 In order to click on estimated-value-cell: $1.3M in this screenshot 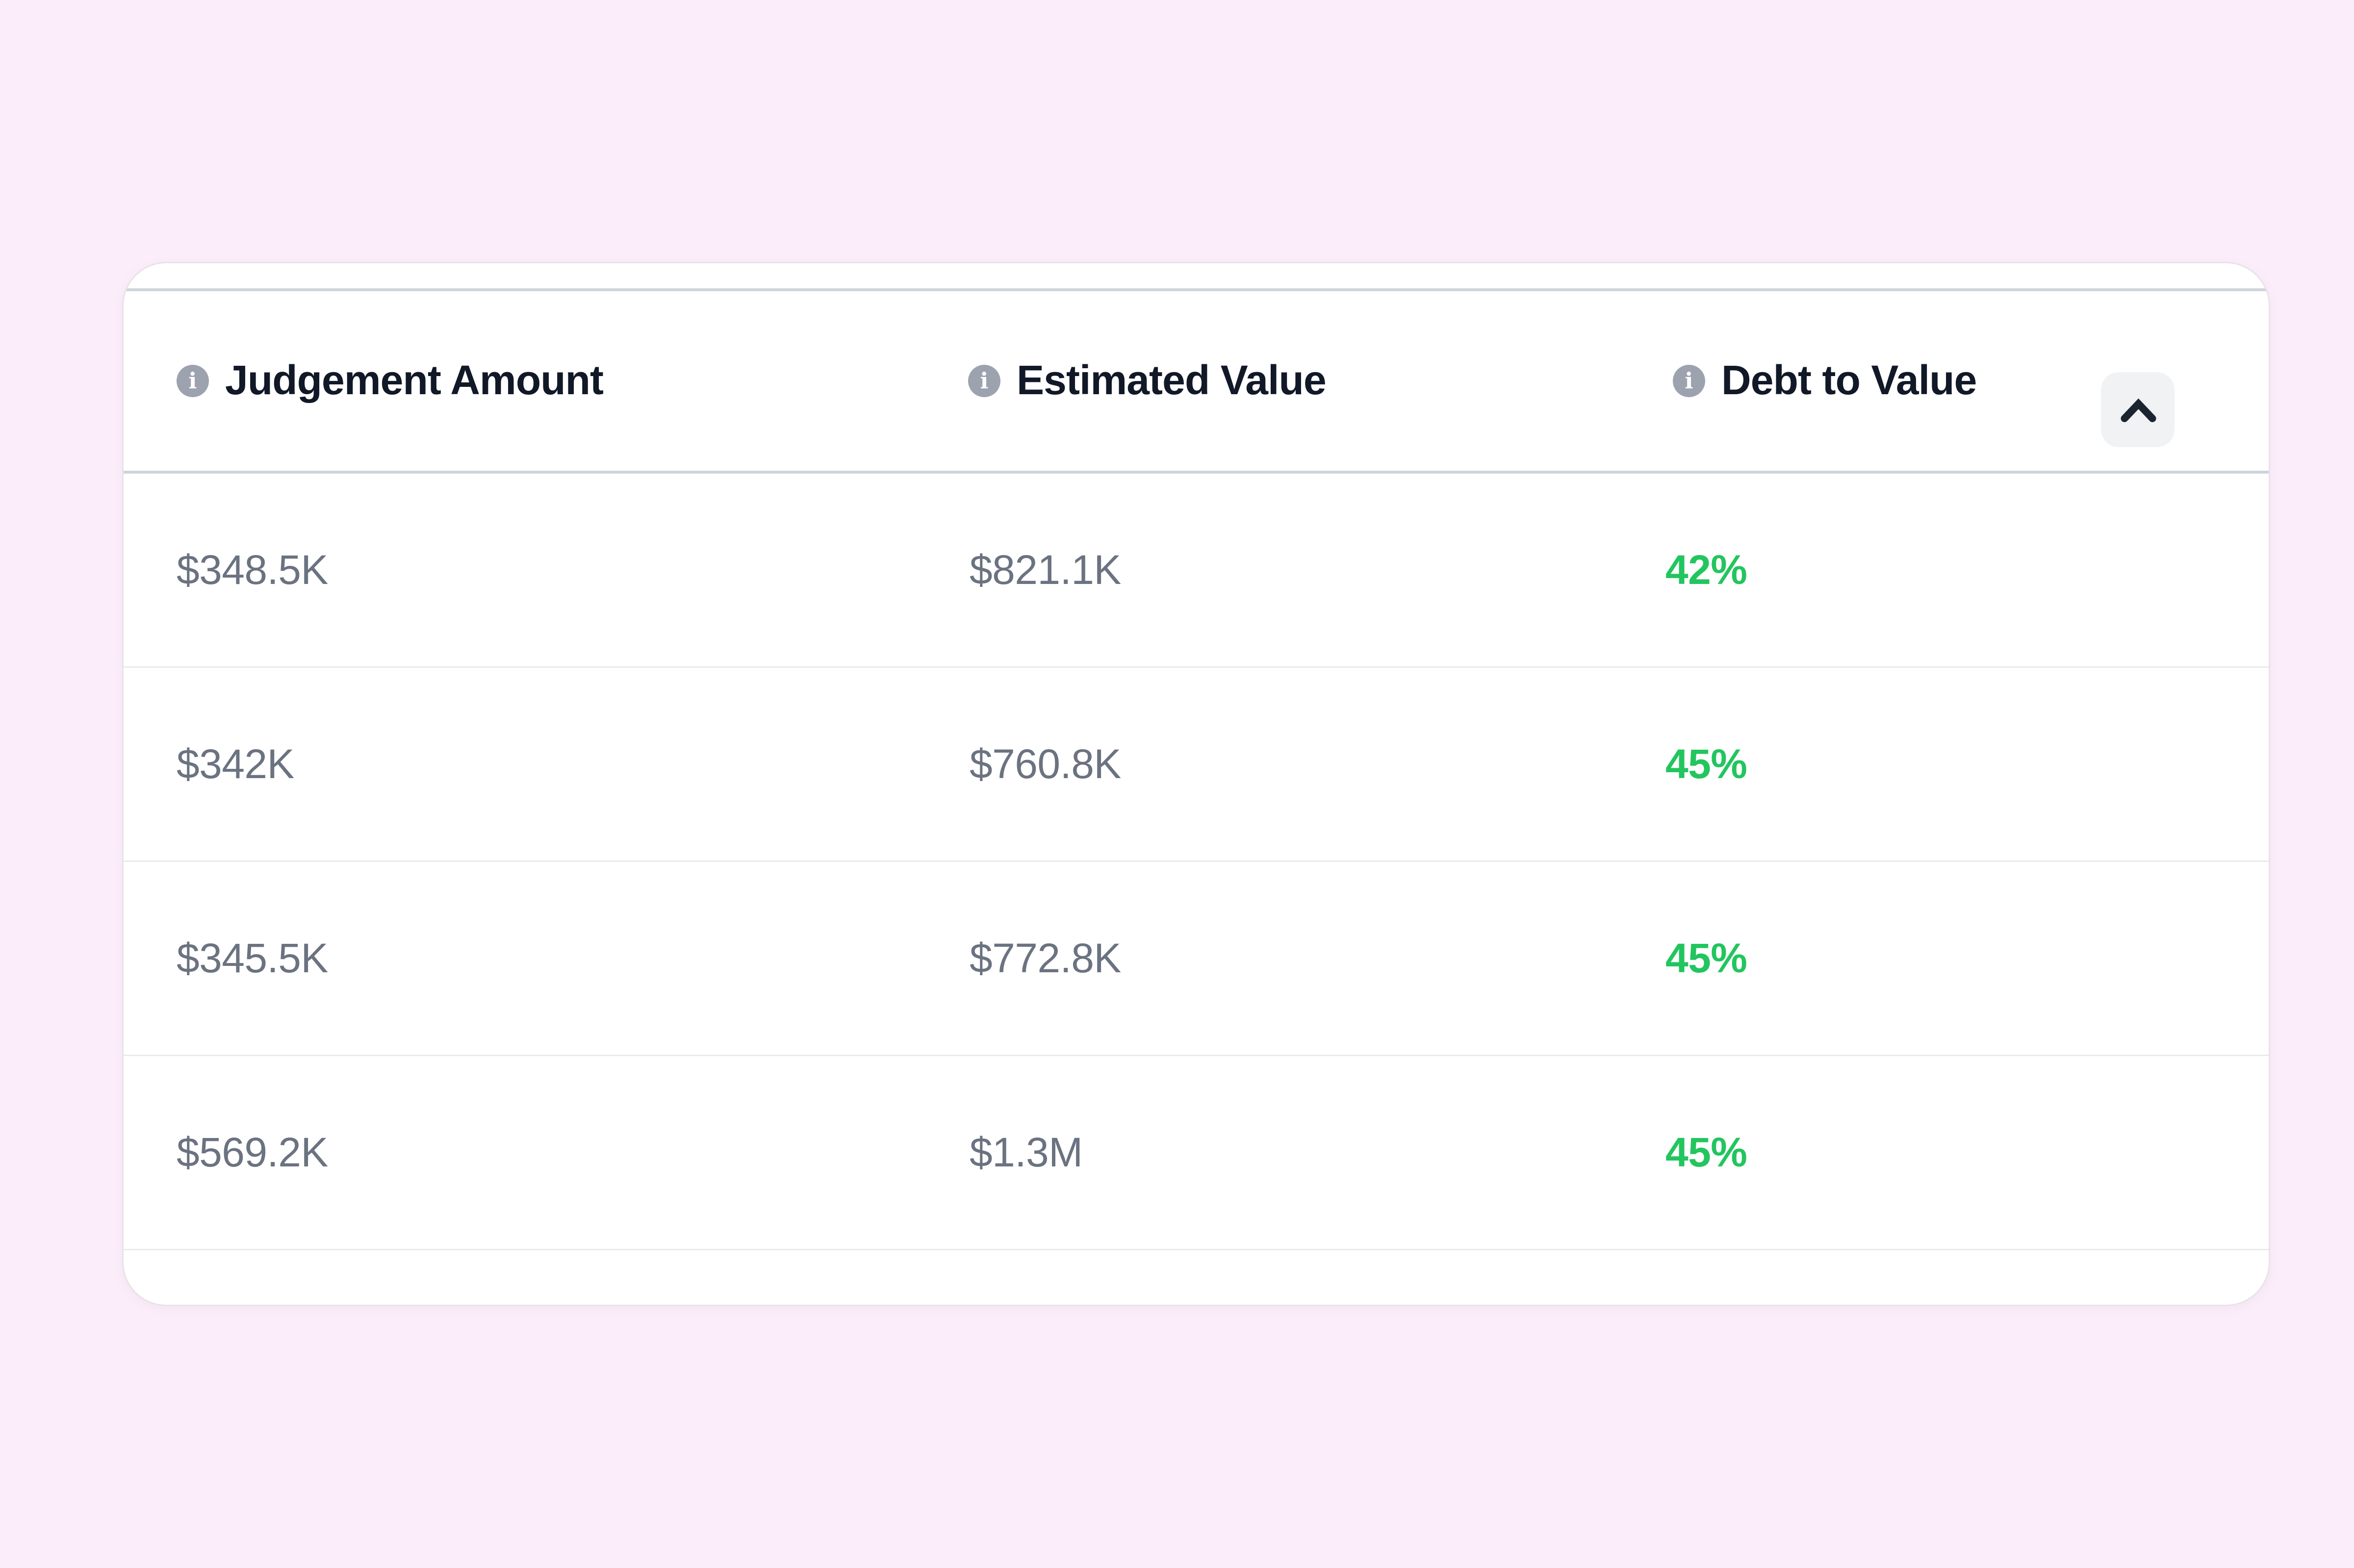, I will do `click(1026, 1152)`.